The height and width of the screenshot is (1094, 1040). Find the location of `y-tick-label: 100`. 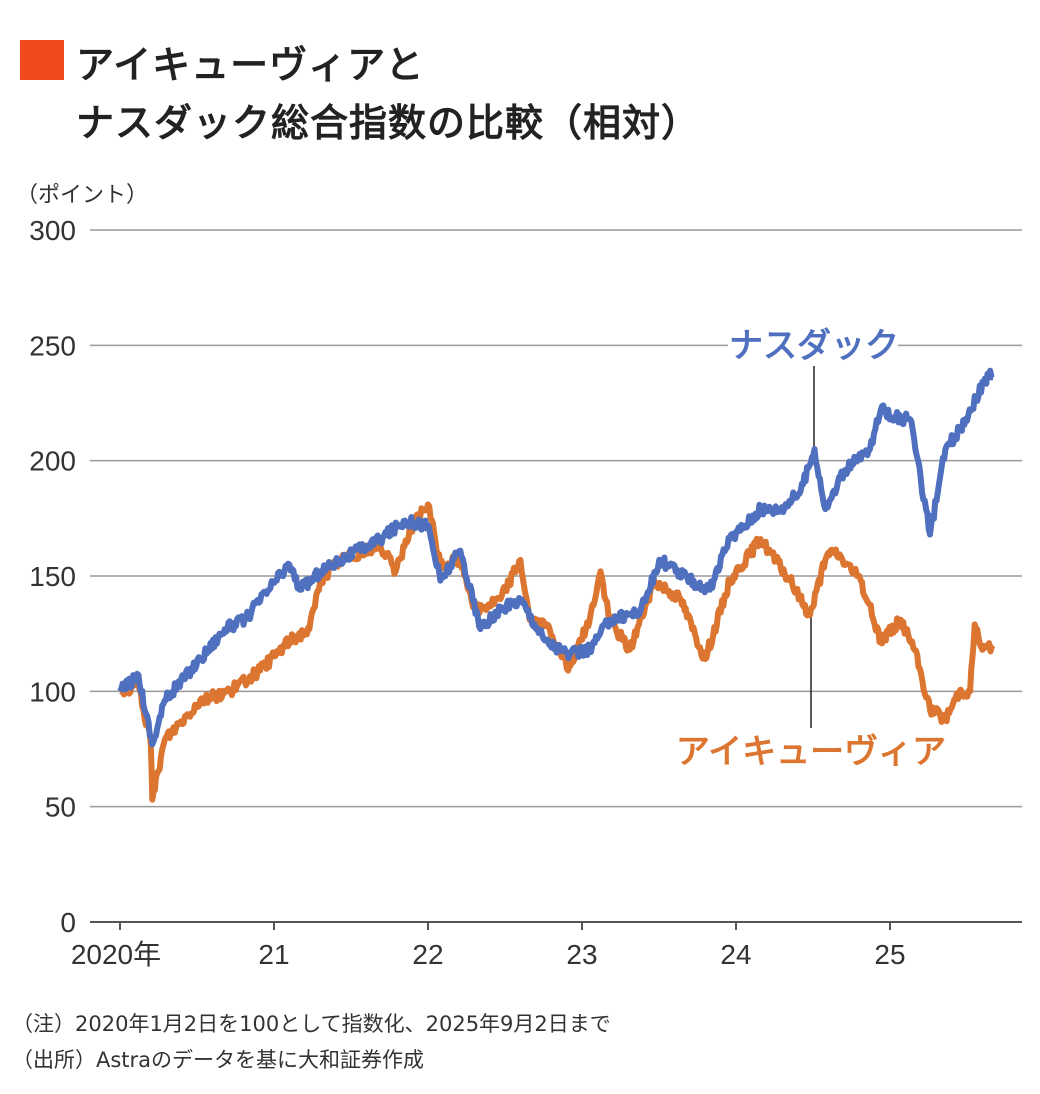

y-tick-label: 100 is located at coordinates (52, 691).